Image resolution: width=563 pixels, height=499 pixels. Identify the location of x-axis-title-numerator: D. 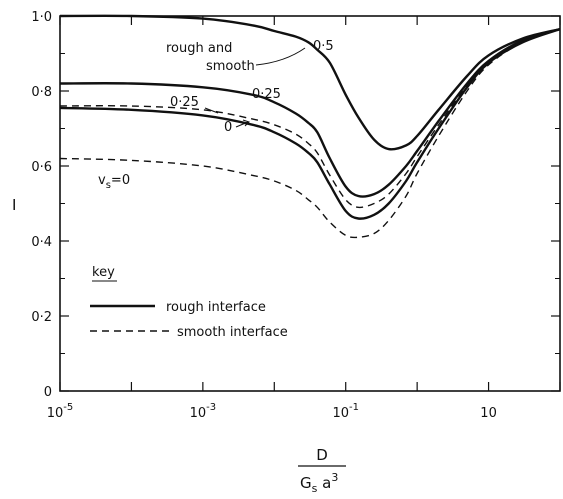
(322, 455).